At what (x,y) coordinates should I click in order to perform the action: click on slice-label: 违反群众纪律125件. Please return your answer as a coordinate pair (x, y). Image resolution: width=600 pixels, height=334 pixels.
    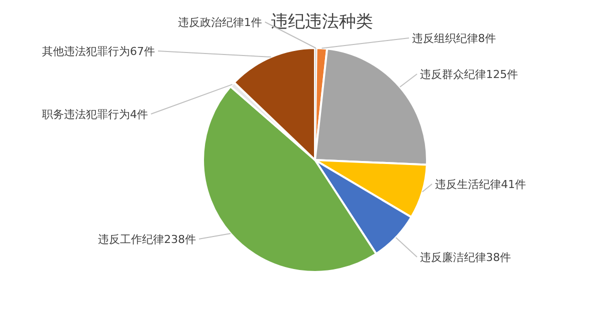
    Looking at the image, I should click on (469, 74).